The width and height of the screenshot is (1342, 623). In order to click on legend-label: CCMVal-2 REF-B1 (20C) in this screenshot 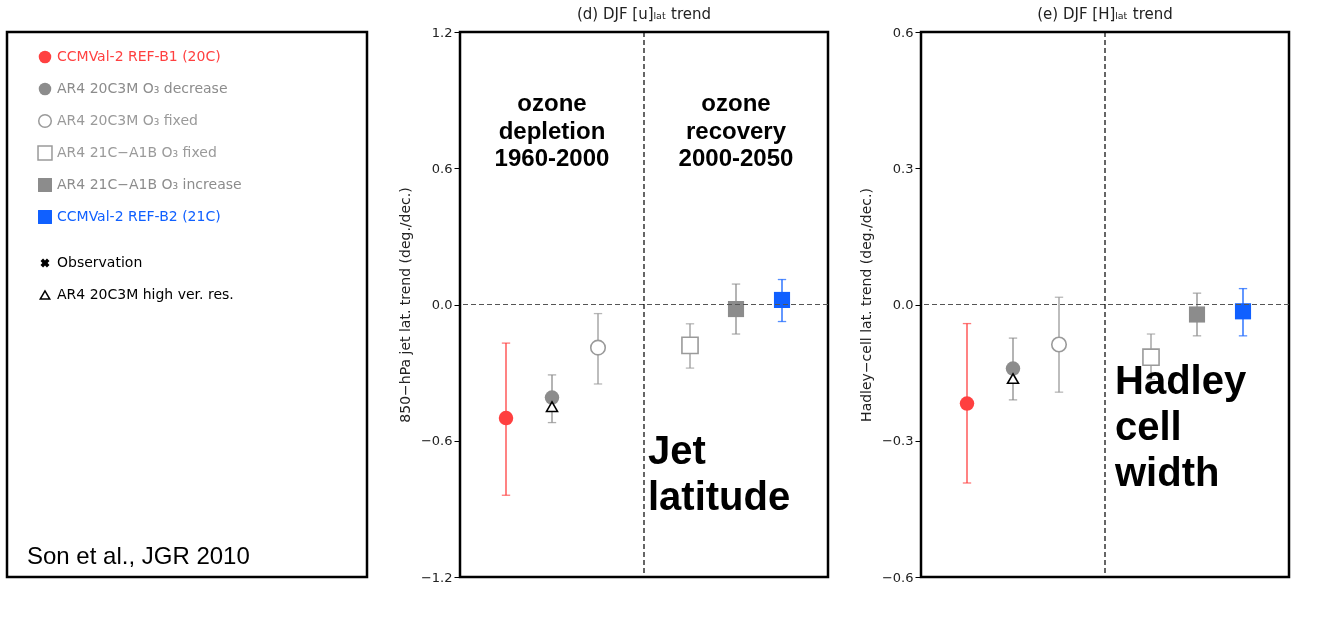, I will do `click(139, 56)`.